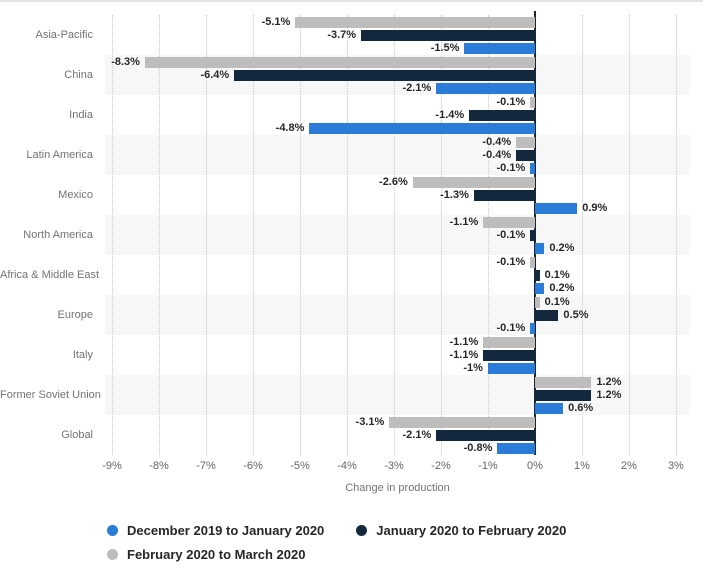 The image size is (703, 570). What do you see at coordinates (675, 466) in the screenshot?
I see `x-tick-label: 3%` at bounding box center [675, 466].